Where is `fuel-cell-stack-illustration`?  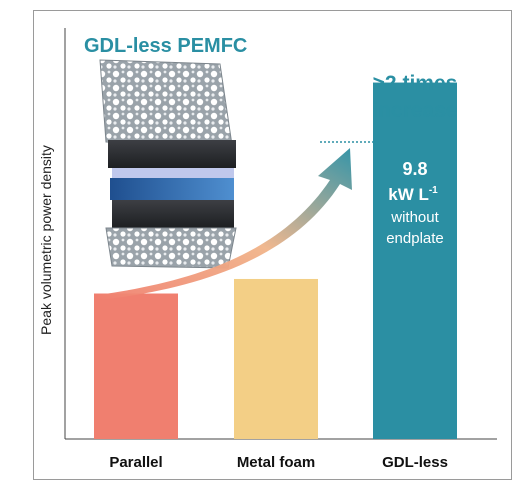
fuel-cell-stack-illustration is located at coordinates (168, 164).